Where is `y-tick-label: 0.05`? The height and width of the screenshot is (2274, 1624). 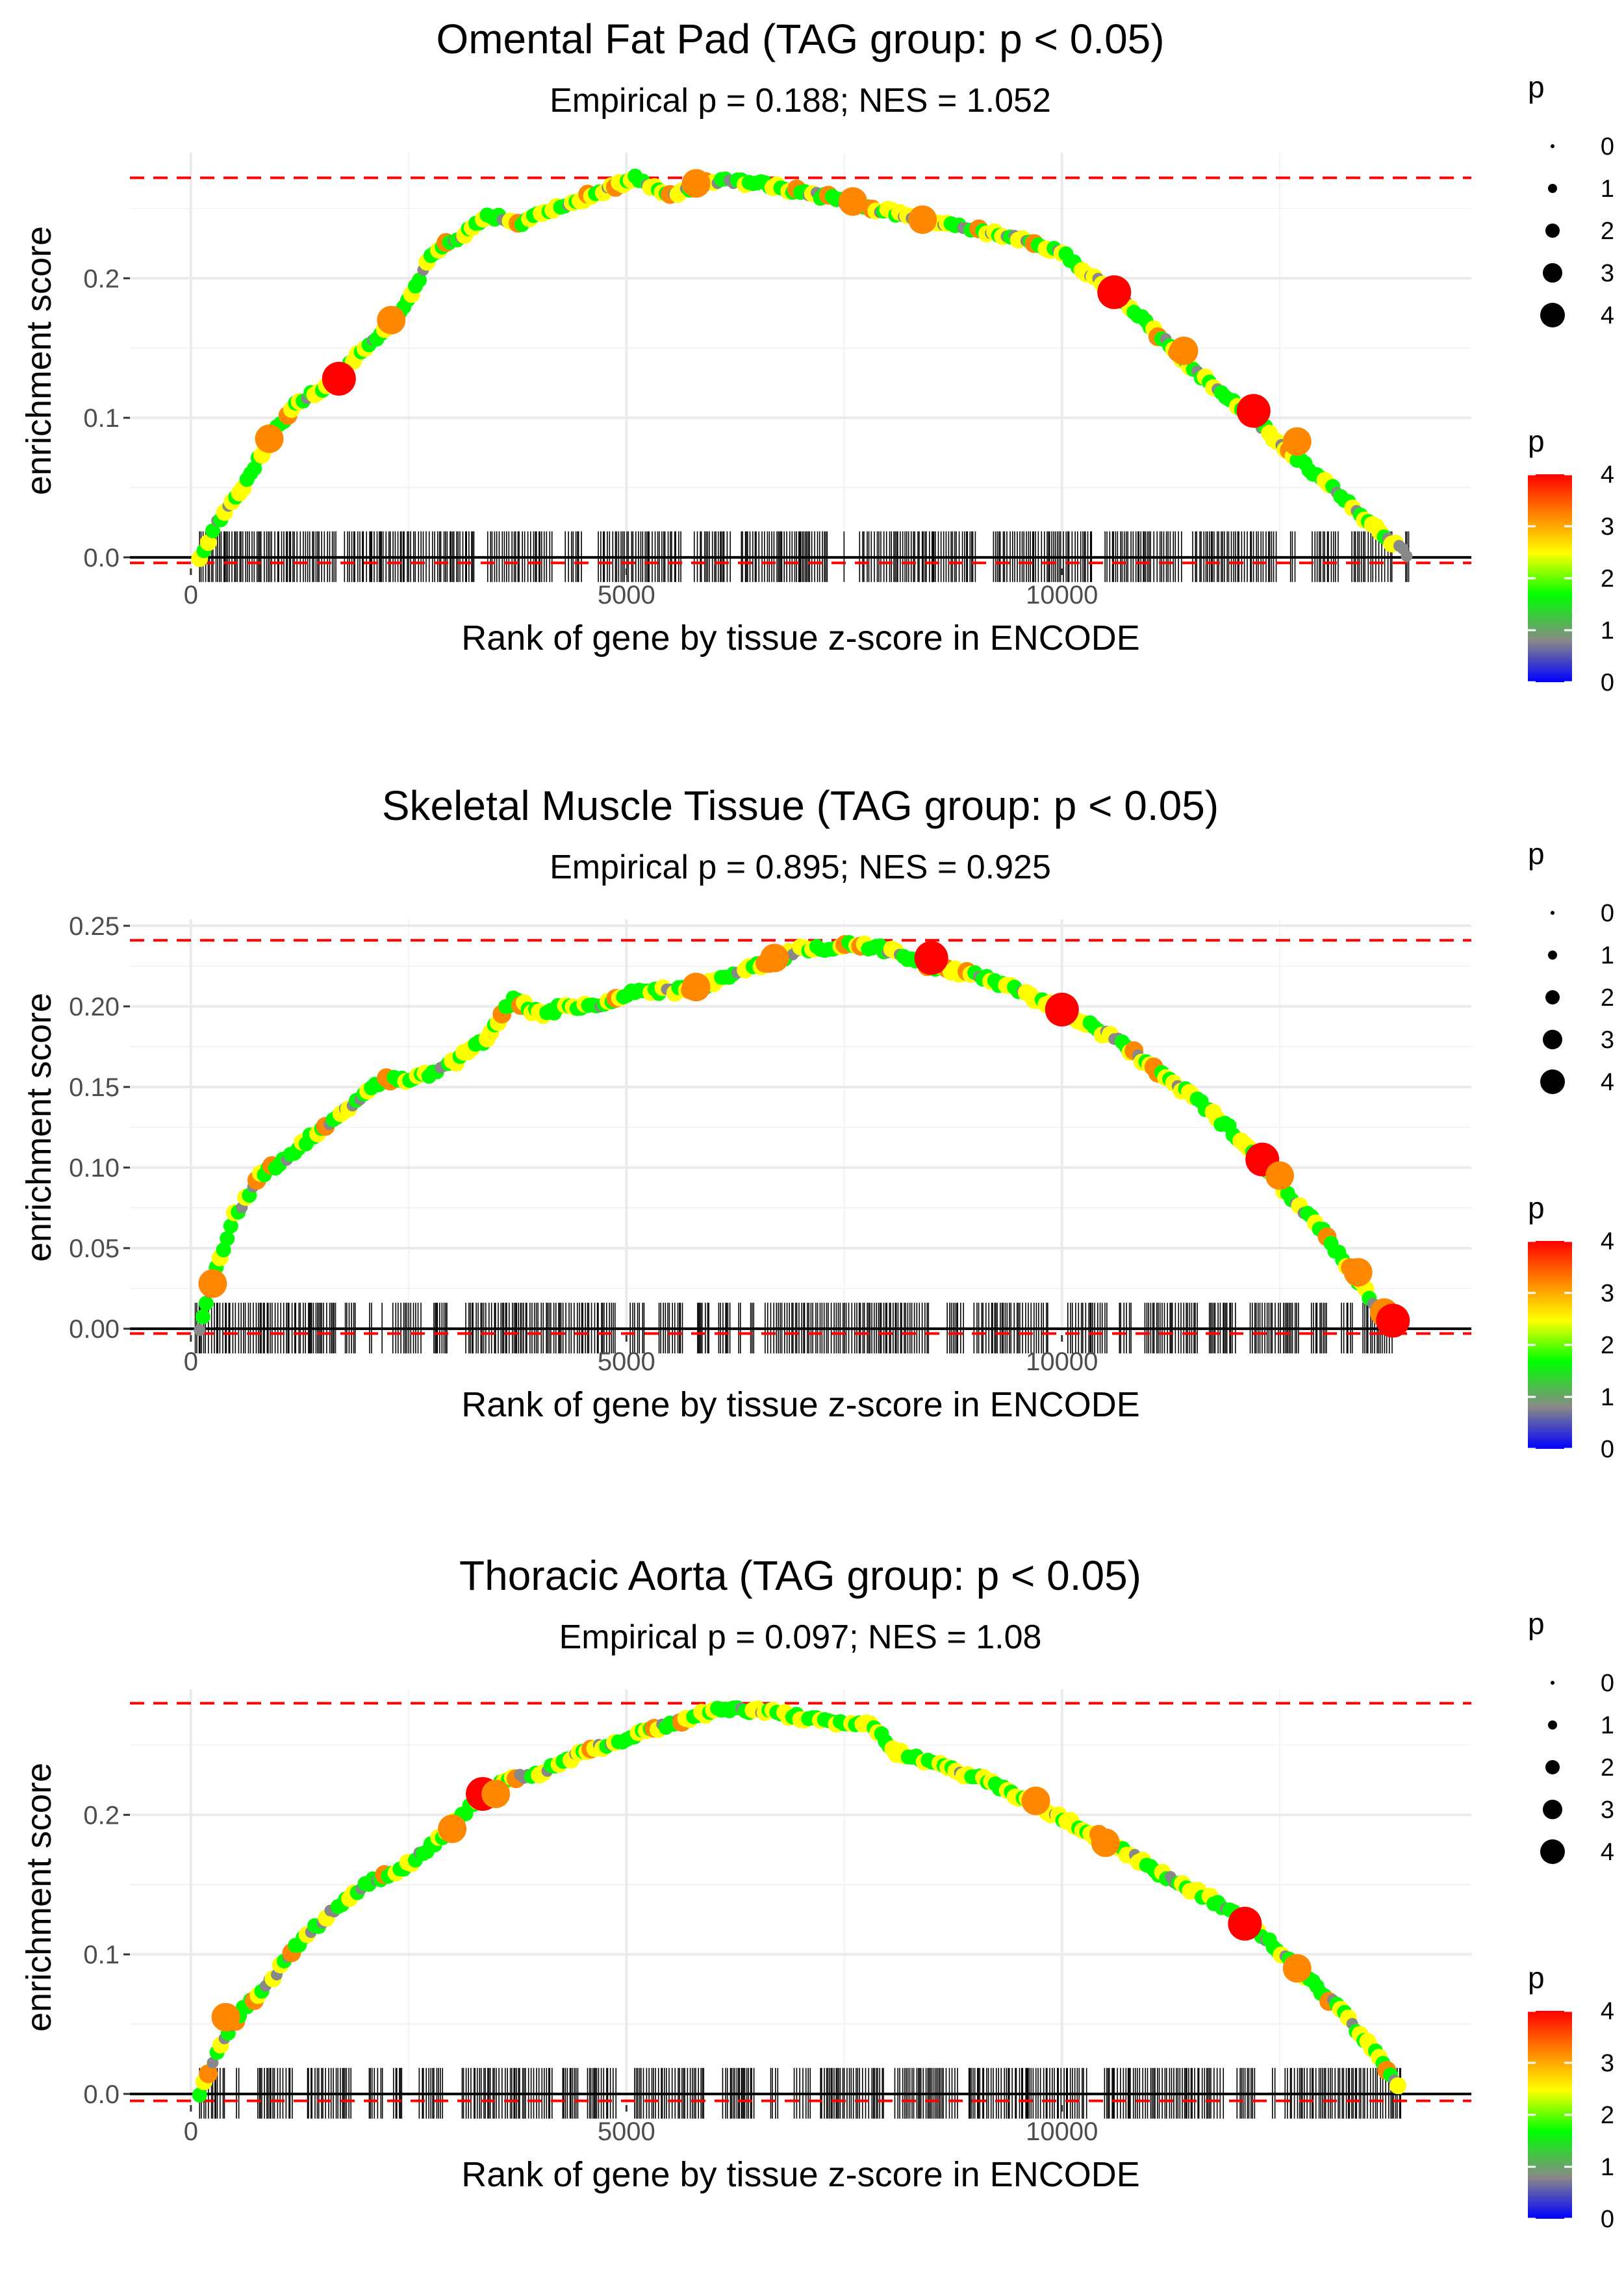
y-tick-label: 0.05 is located at coordinates (94, 1248).